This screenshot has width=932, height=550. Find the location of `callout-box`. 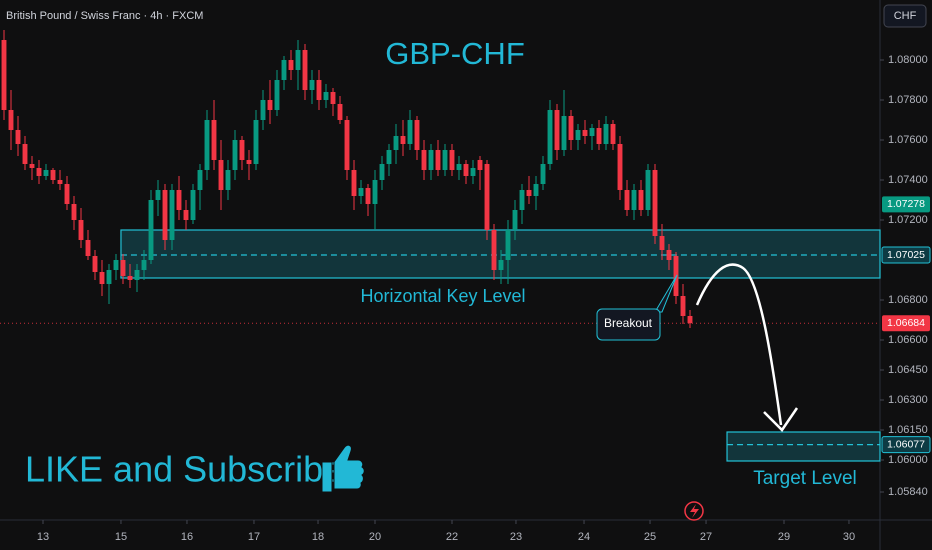

callout-box is located at coordinates (628, 324).